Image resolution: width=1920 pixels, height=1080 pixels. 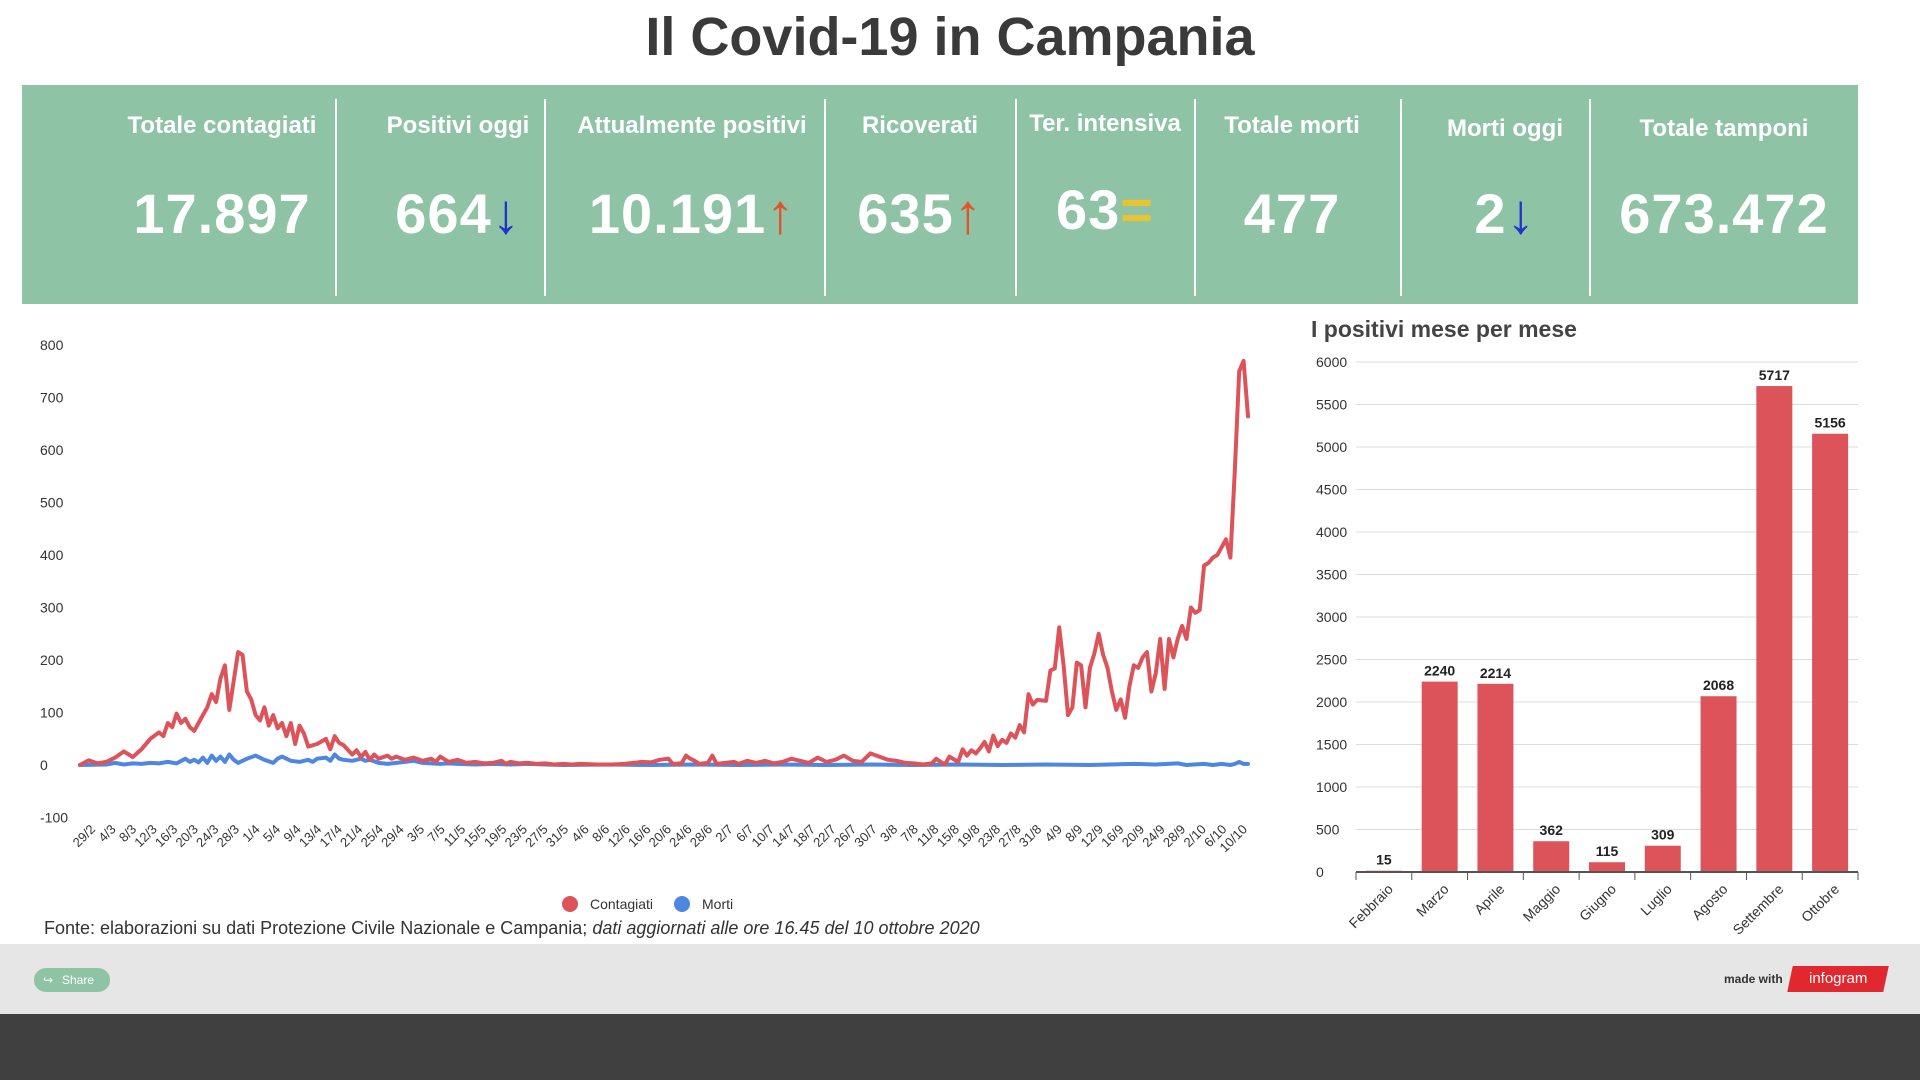 I want to click on made-with-label: made with, so click(x=1753, y=979).